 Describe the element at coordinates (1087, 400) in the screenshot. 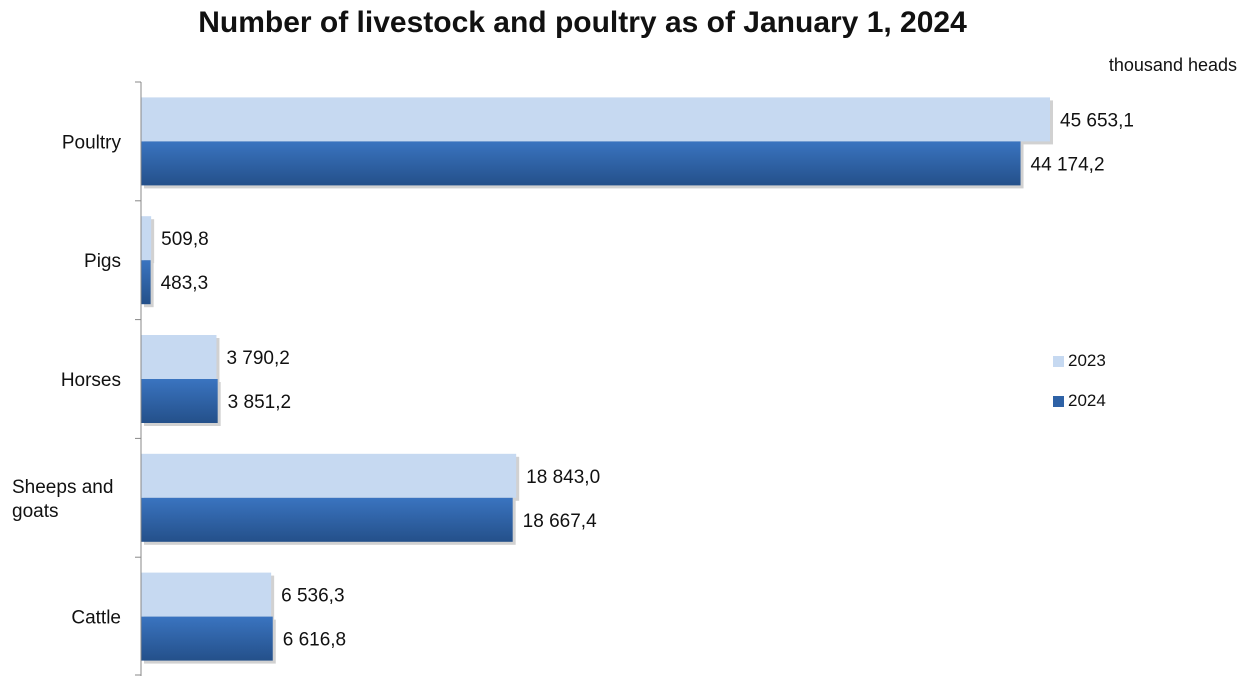

I see `legend-label-2024: 2024` at that location.